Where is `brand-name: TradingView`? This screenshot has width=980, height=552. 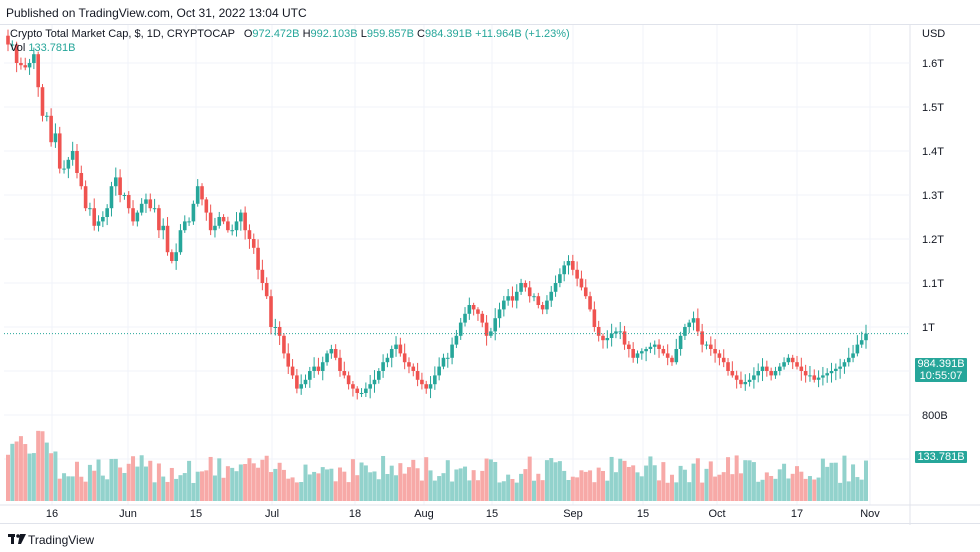
brand-name: TradingView is located at coordinates (61, 540).